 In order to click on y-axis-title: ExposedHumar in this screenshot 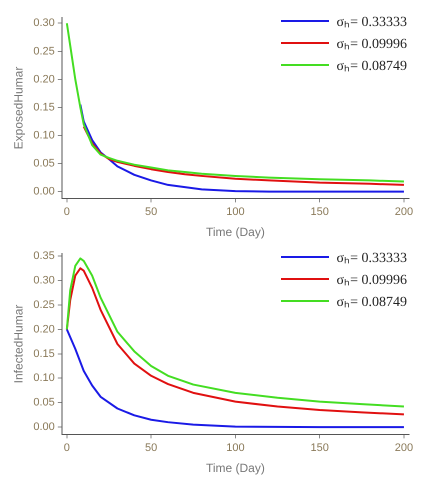, I will do `click(19, 108)`.